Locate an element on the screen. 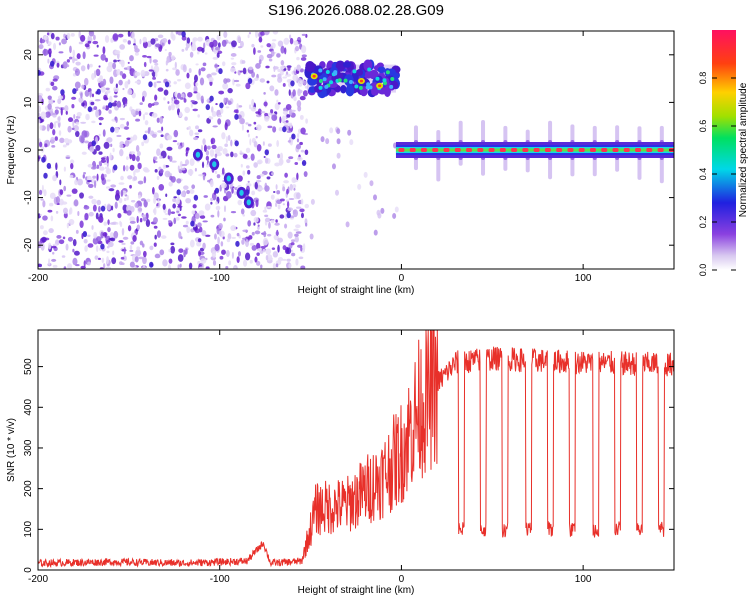  x-tick-label: -100 is located at coordinates (220, 278).